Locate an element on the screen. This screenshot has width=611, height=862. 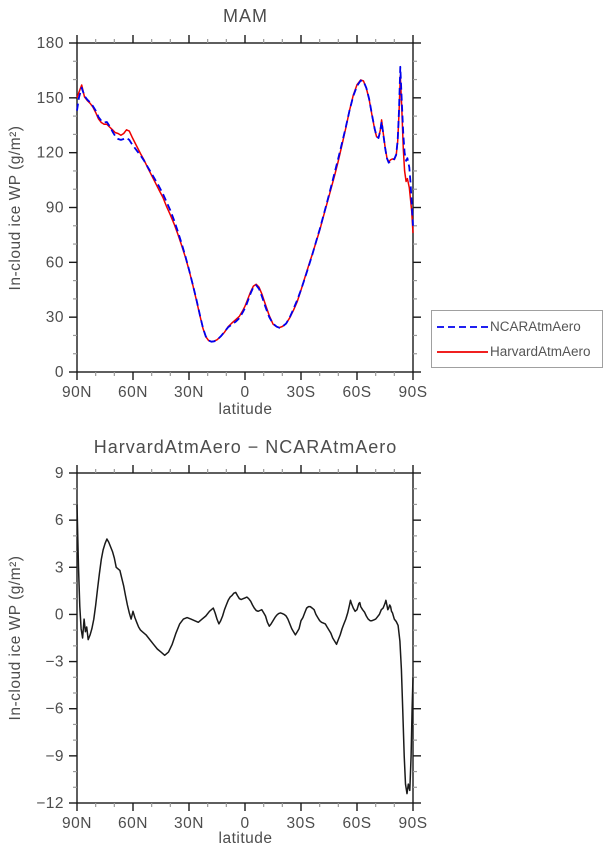
y-tick-label: 180 is located at coordinates (50, 43).